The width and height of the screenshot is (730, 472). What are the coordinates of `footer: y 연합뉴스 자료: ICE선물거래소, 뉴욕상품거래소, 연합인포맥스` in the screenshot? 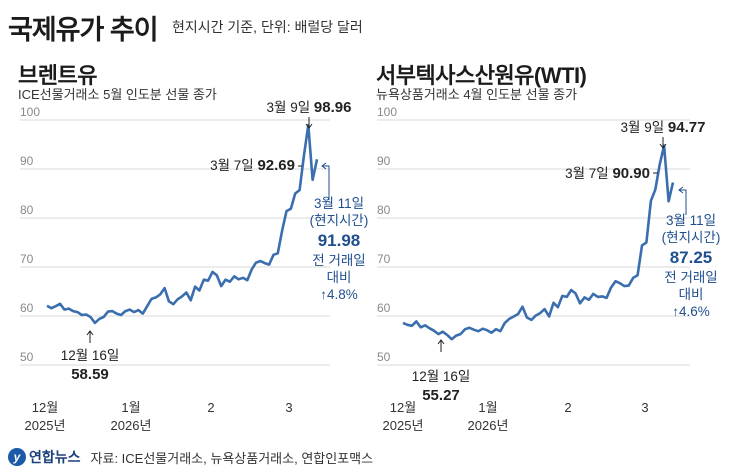 It's located at (190, 457).